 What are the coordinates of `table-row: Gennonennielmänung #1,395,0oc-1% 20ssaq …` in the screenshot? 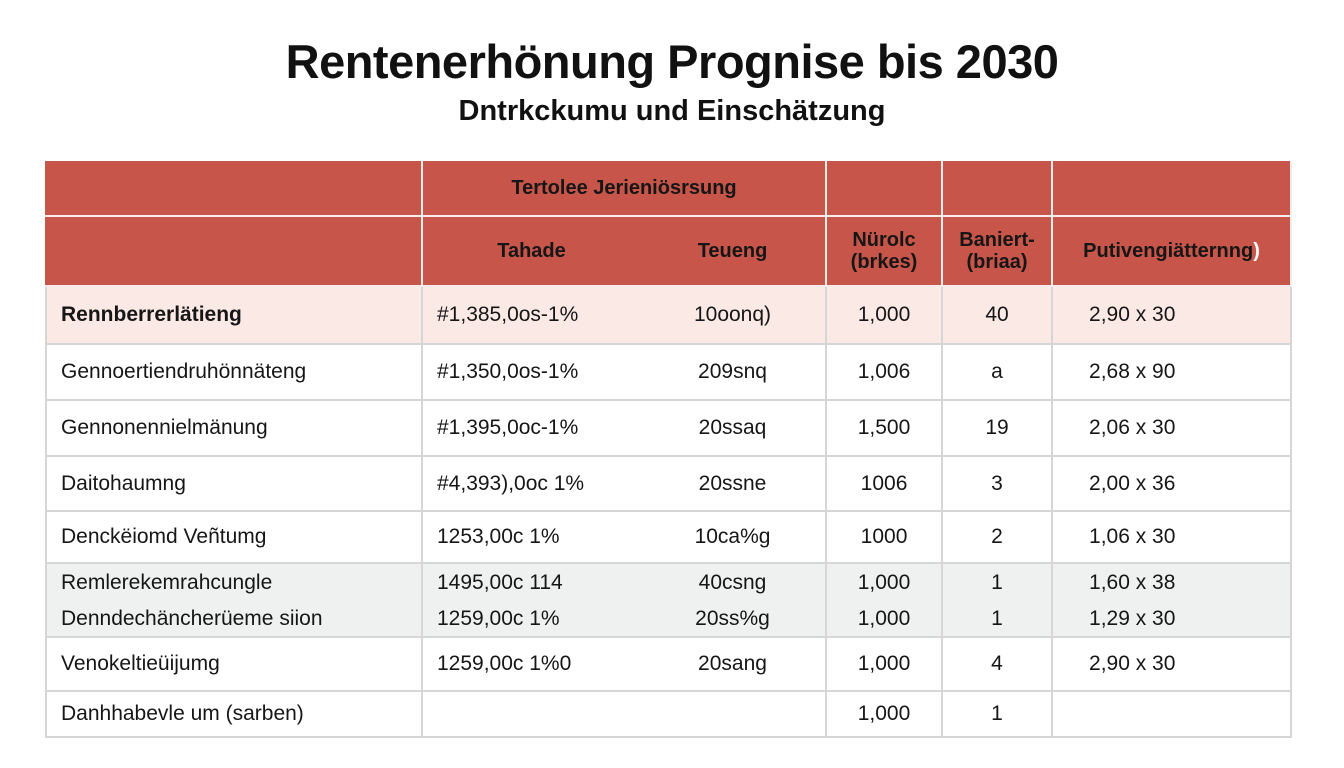 It's located at (669, 429).